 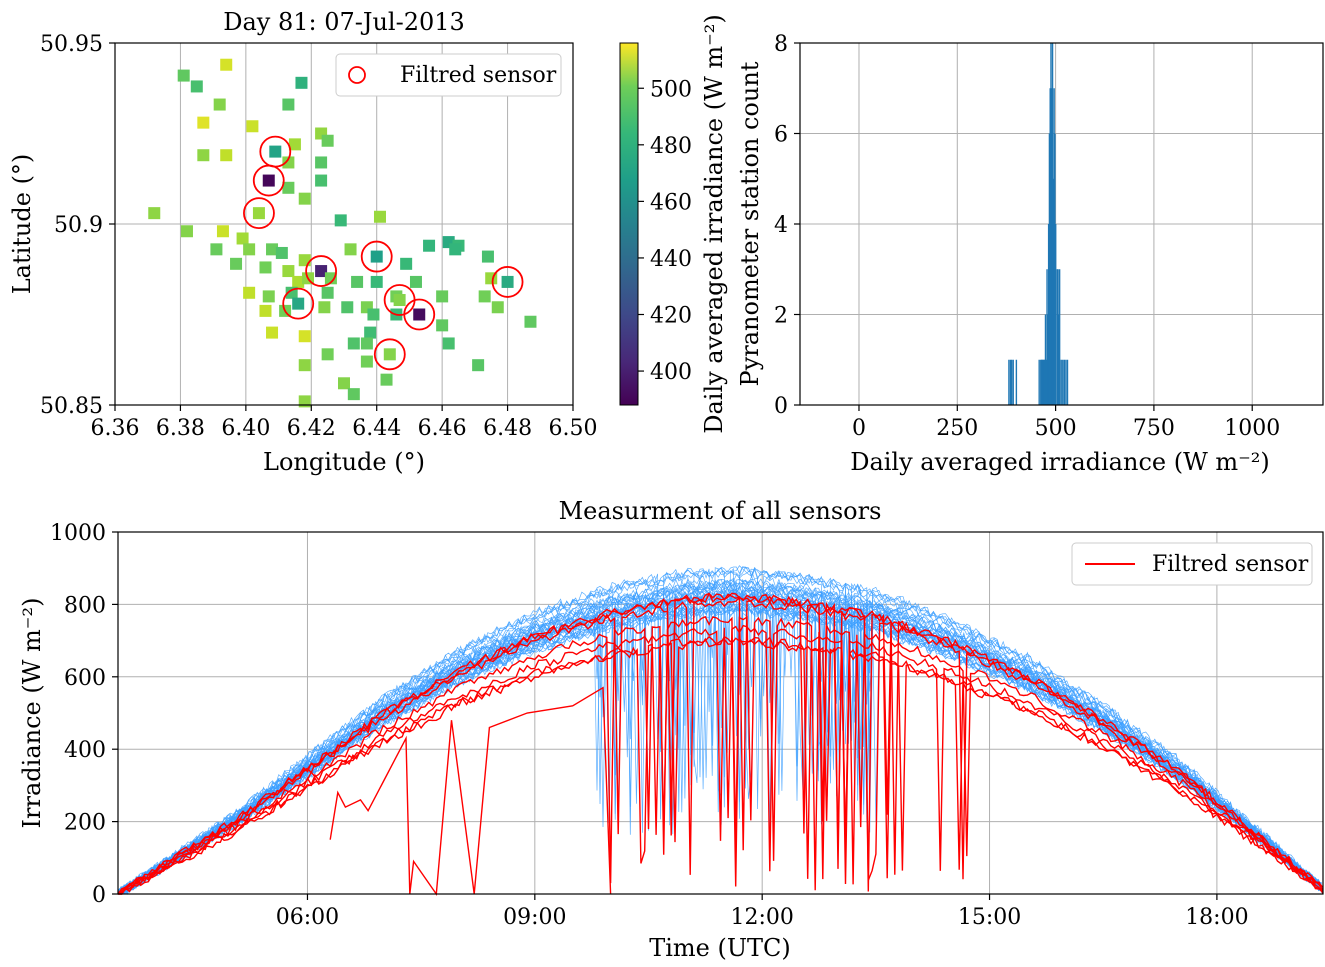 What do you see at coordinates (671, 372) in the screenshot?
I see `colorbar-tick-label: 400` at bounding box center [671, 372].